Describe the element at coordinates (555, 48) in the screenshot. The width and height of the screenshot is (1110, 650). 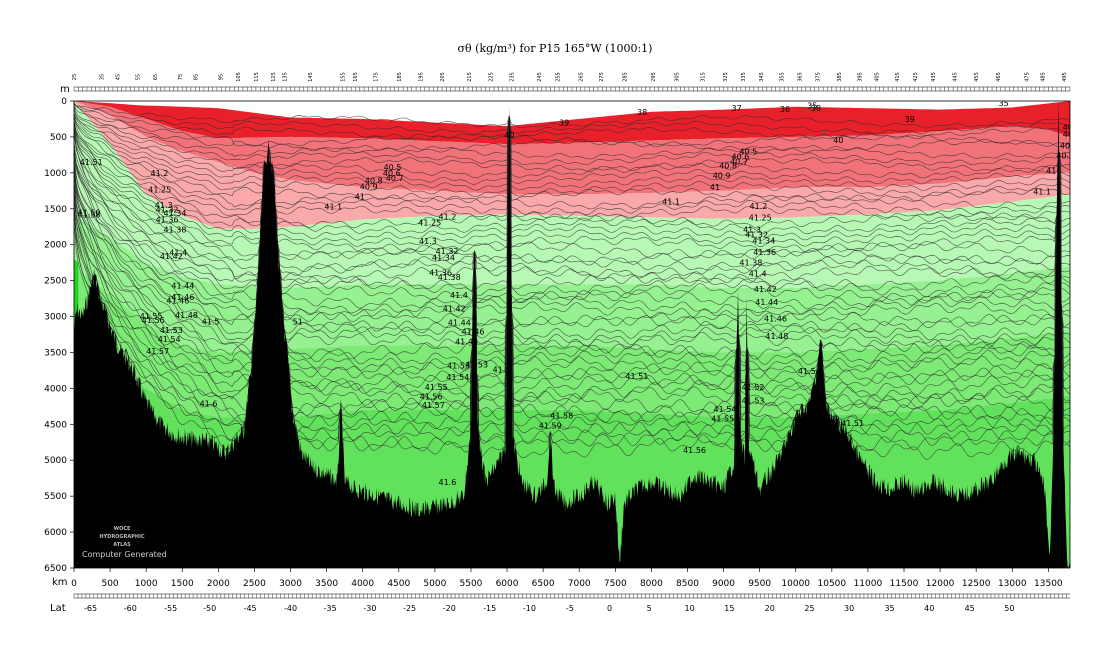
I see `chart-title: σθ (kg/m³) for P15 165°W (1000:1)` at that location.